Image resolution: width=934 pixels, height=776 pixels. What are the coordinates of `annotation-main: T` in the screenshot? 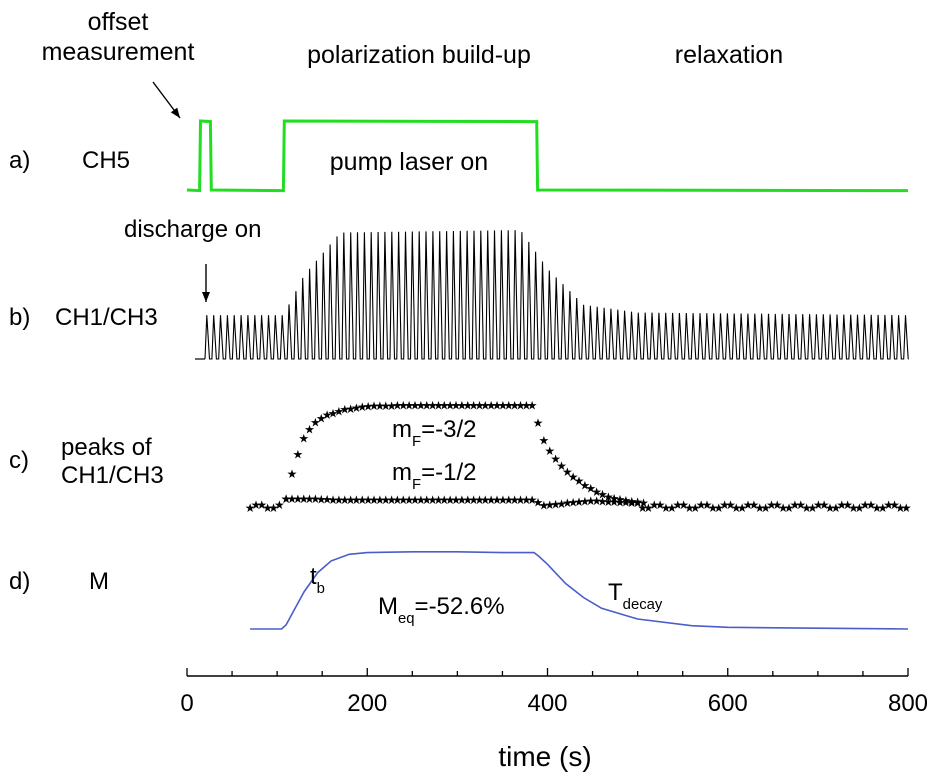 It's located at (615, 592).